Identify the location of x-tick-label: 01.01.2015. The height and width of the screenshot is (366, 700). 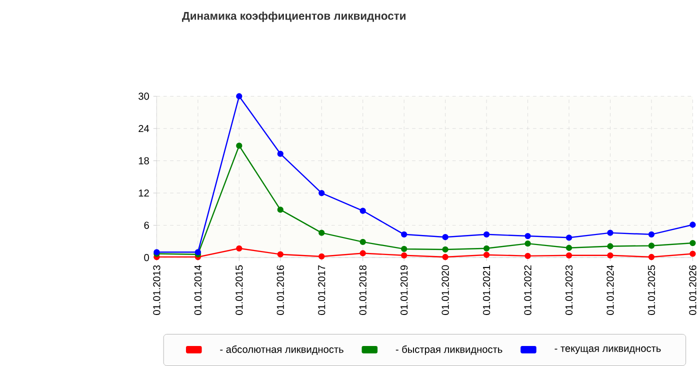
(239, 290).